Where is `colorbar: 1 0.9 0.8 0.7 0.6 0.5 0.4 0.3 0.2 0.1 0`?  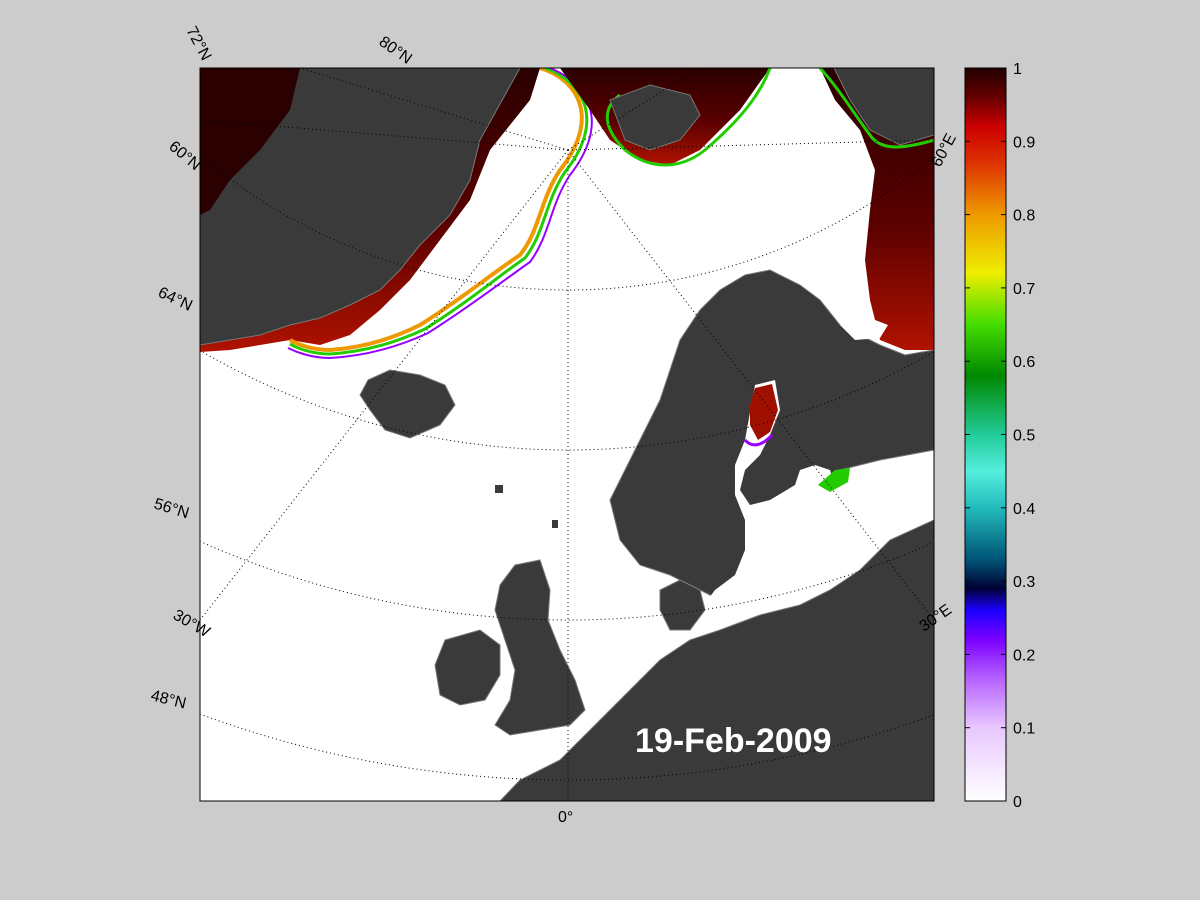
colorbar: 1 0.9 0.8 0.7 0.6 0.5 0.4 0.3 0.2 0.1 0 is located at coordinates (999, 436).